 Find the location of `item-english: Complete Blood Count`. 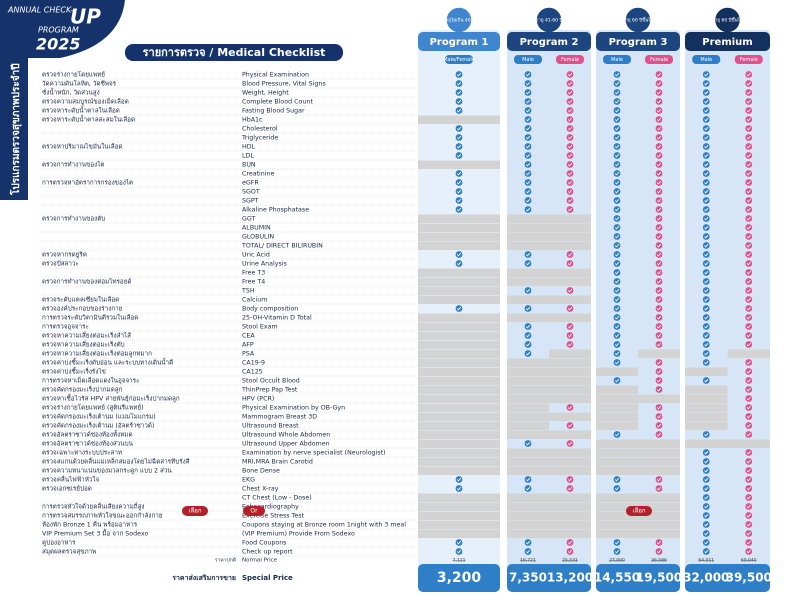

item-english: Complete Blood Count is located at coordinates (277, 102).